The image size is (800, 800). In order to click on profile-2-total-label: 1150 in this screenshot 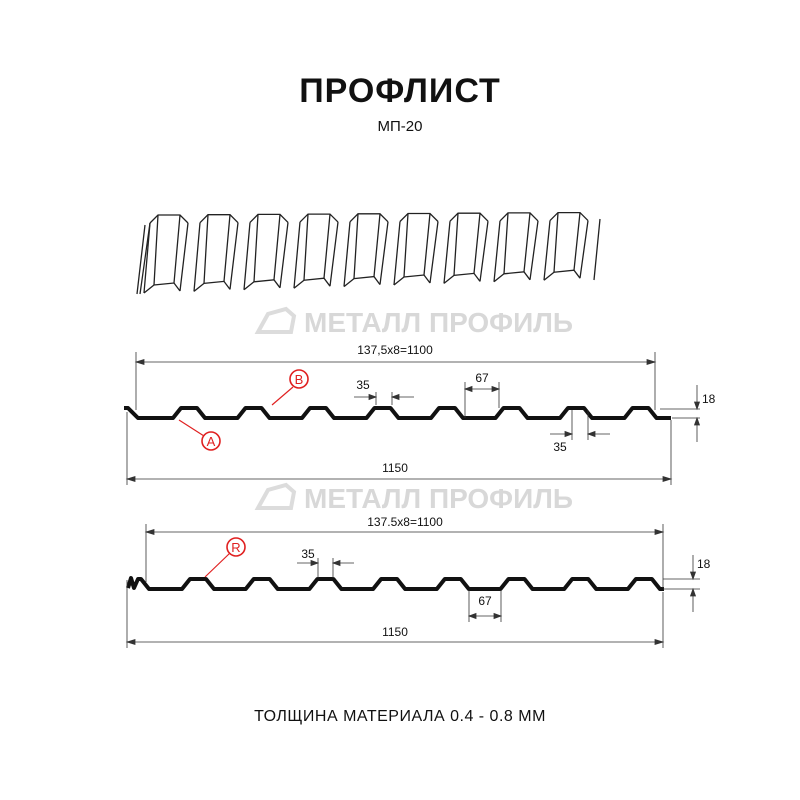, I will do `click(395, 632)`.